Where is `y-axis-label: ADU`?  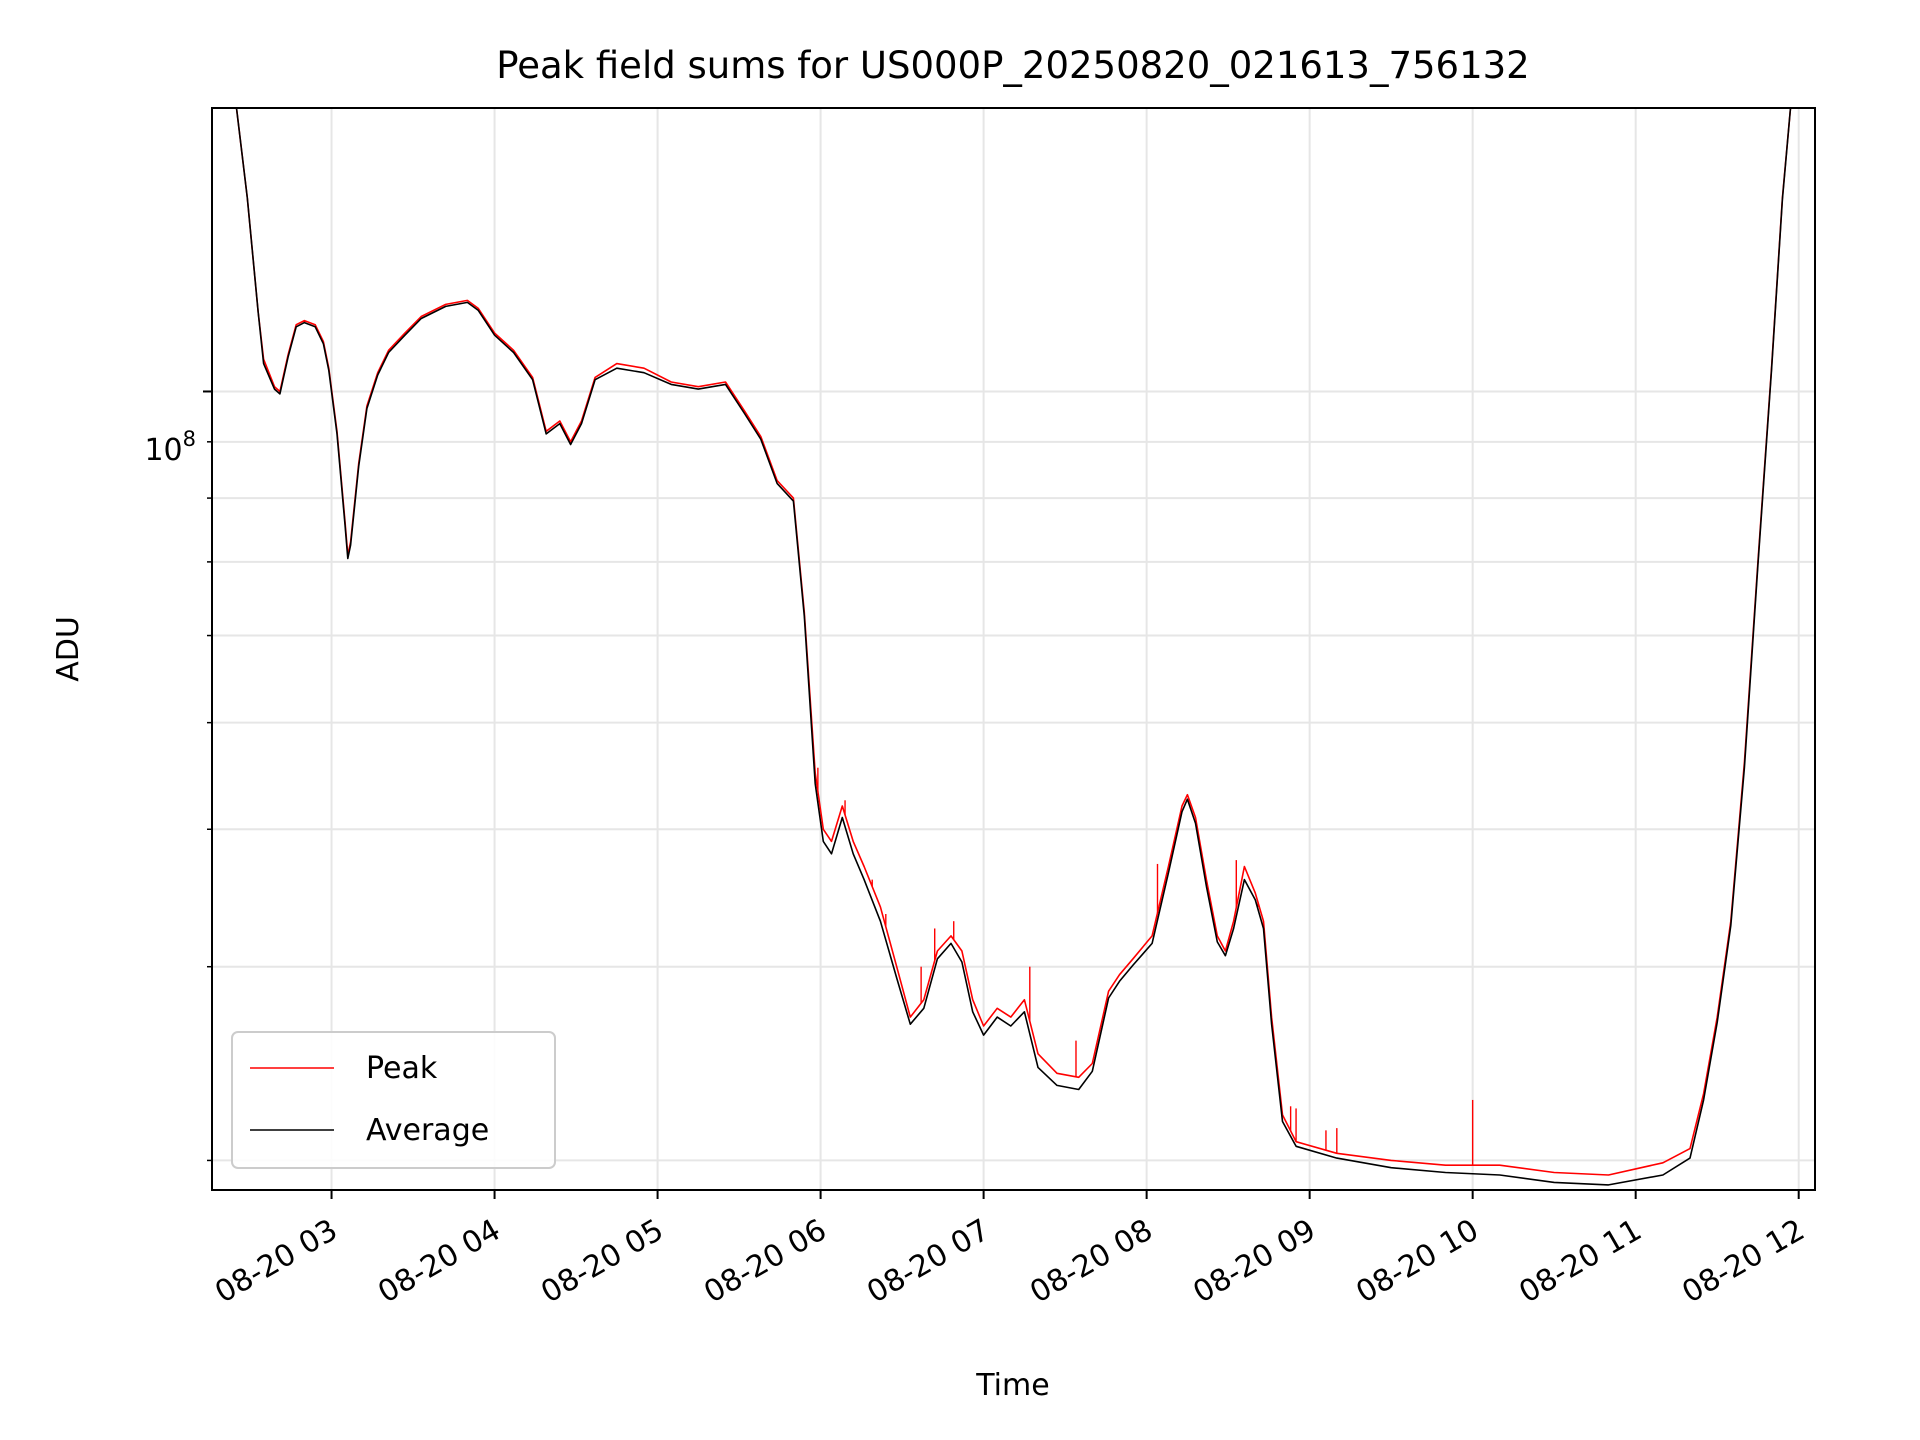 y-axis-label: ADU is located at coordinates (68, 649).